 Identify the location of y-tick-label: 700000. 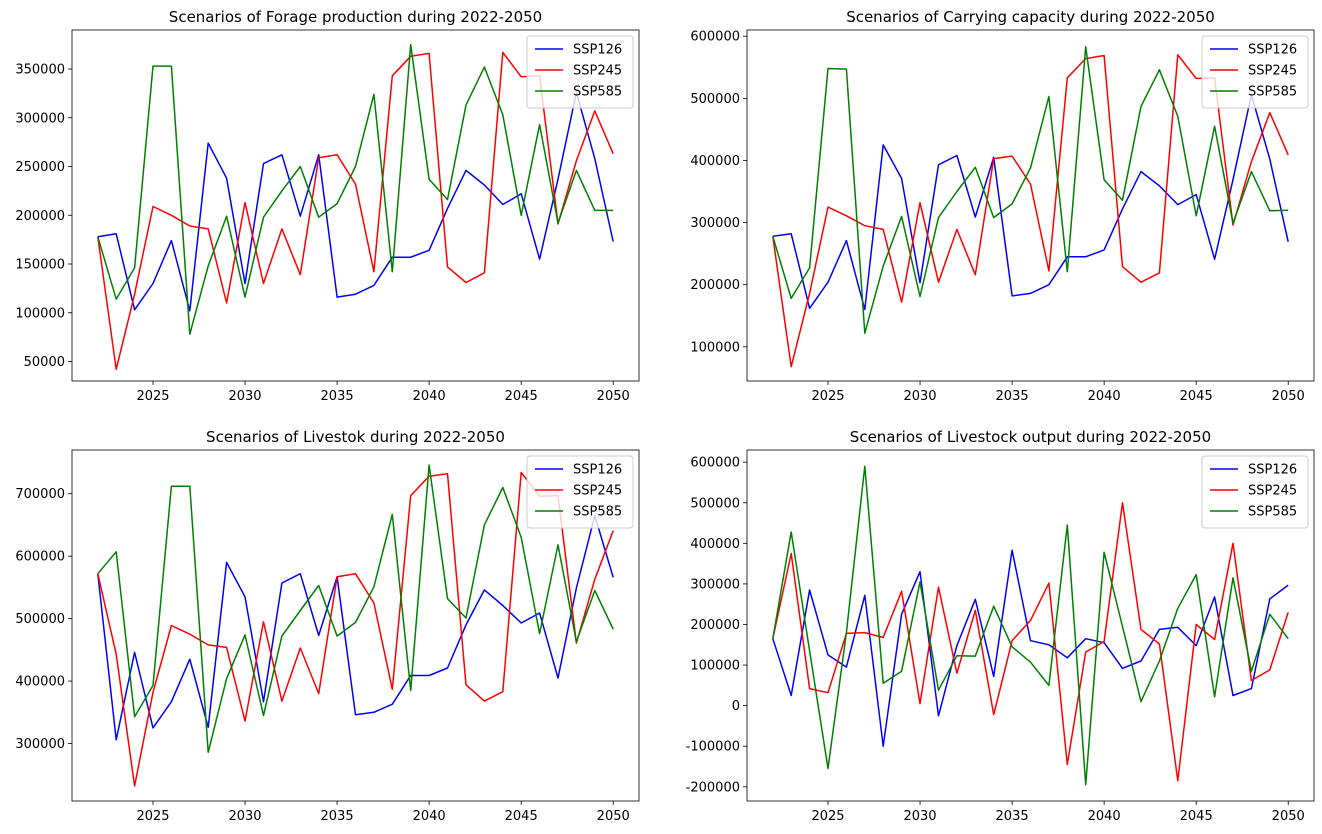
(40, 494).